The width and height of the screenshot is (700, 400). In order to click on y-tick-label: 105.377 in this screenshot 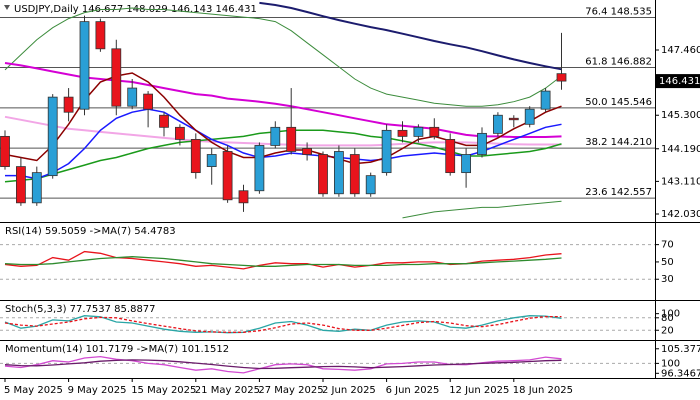, I will do `click(680, 349)`.